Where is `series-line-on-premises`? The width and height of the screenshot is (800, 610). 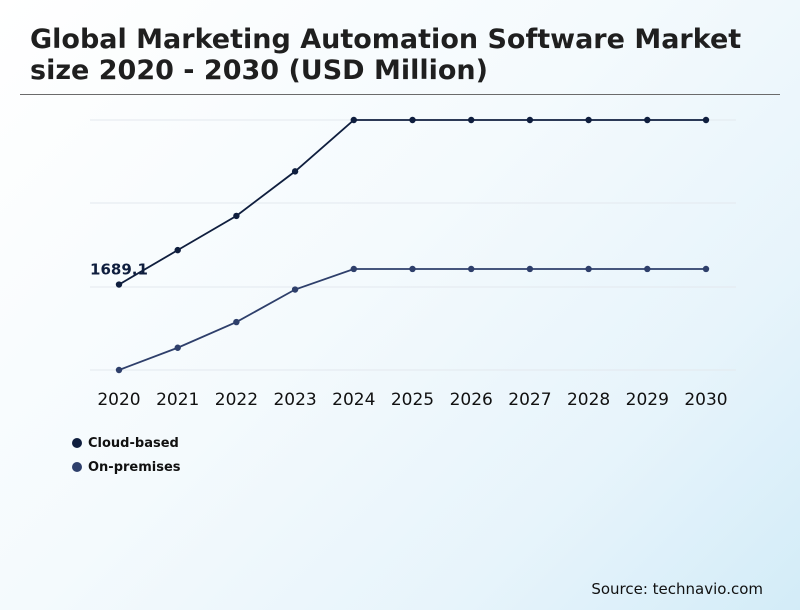
series-line-on-premises is located at coordinates (412, 319).